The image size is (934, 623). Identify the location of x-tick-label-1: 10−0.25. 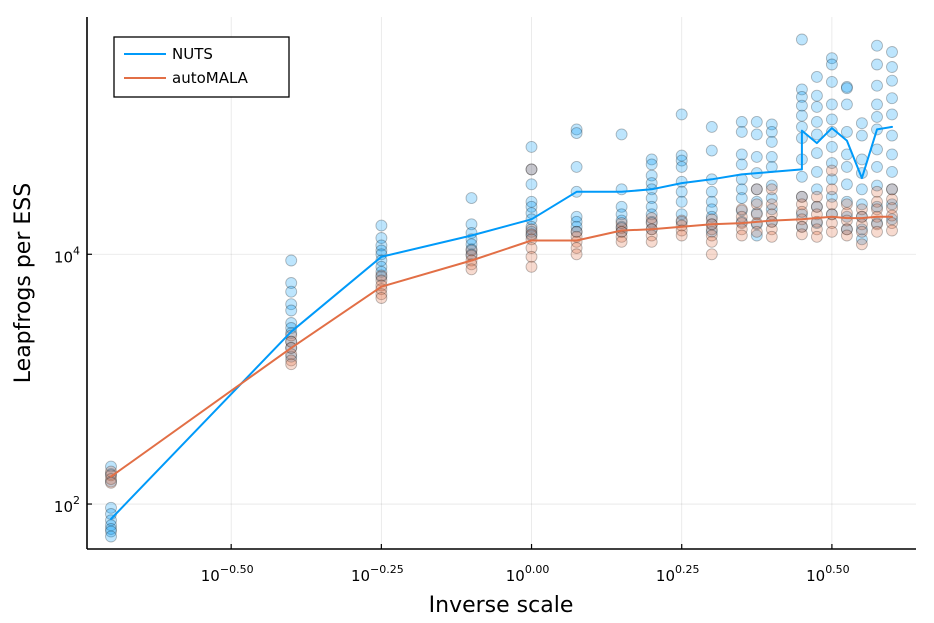
(377, 574).